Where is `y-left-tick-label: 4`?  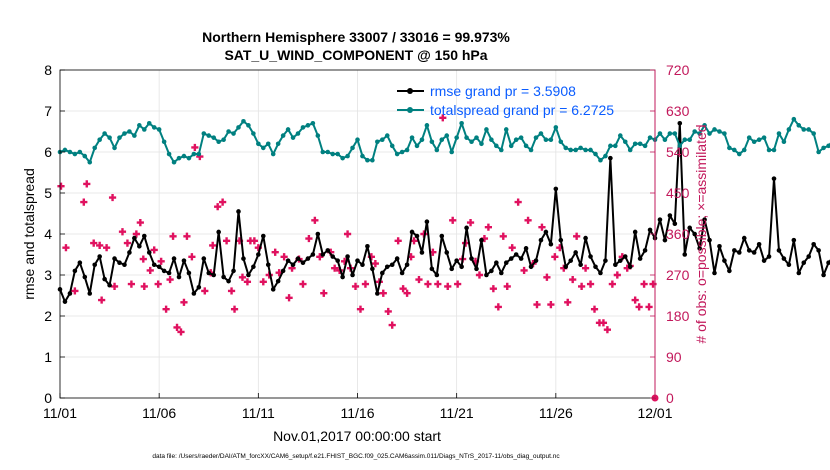
y-left-tick-label: 4 is located at coordinates (48, 234).